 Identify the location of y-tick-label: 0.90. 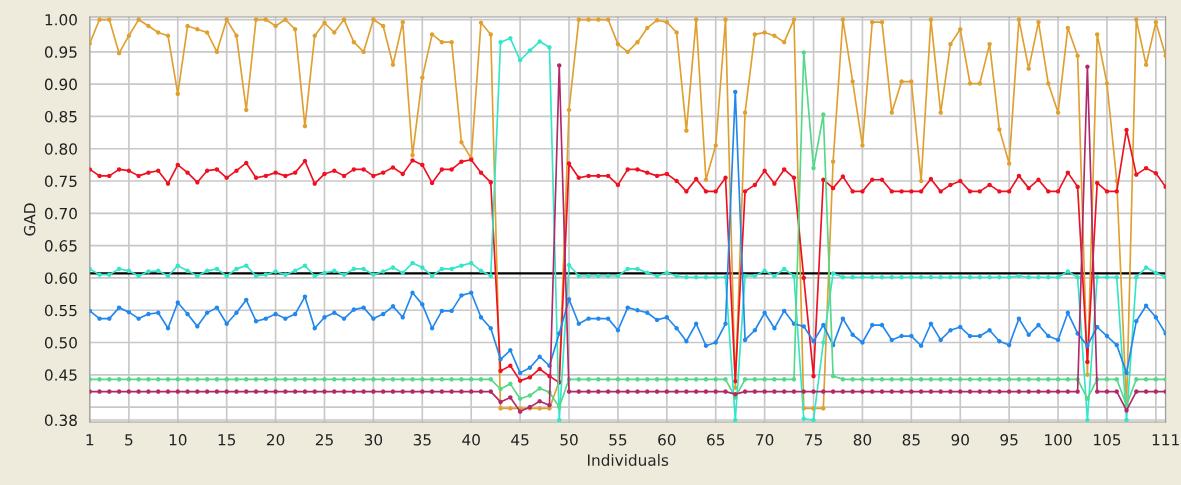
(60, 84).